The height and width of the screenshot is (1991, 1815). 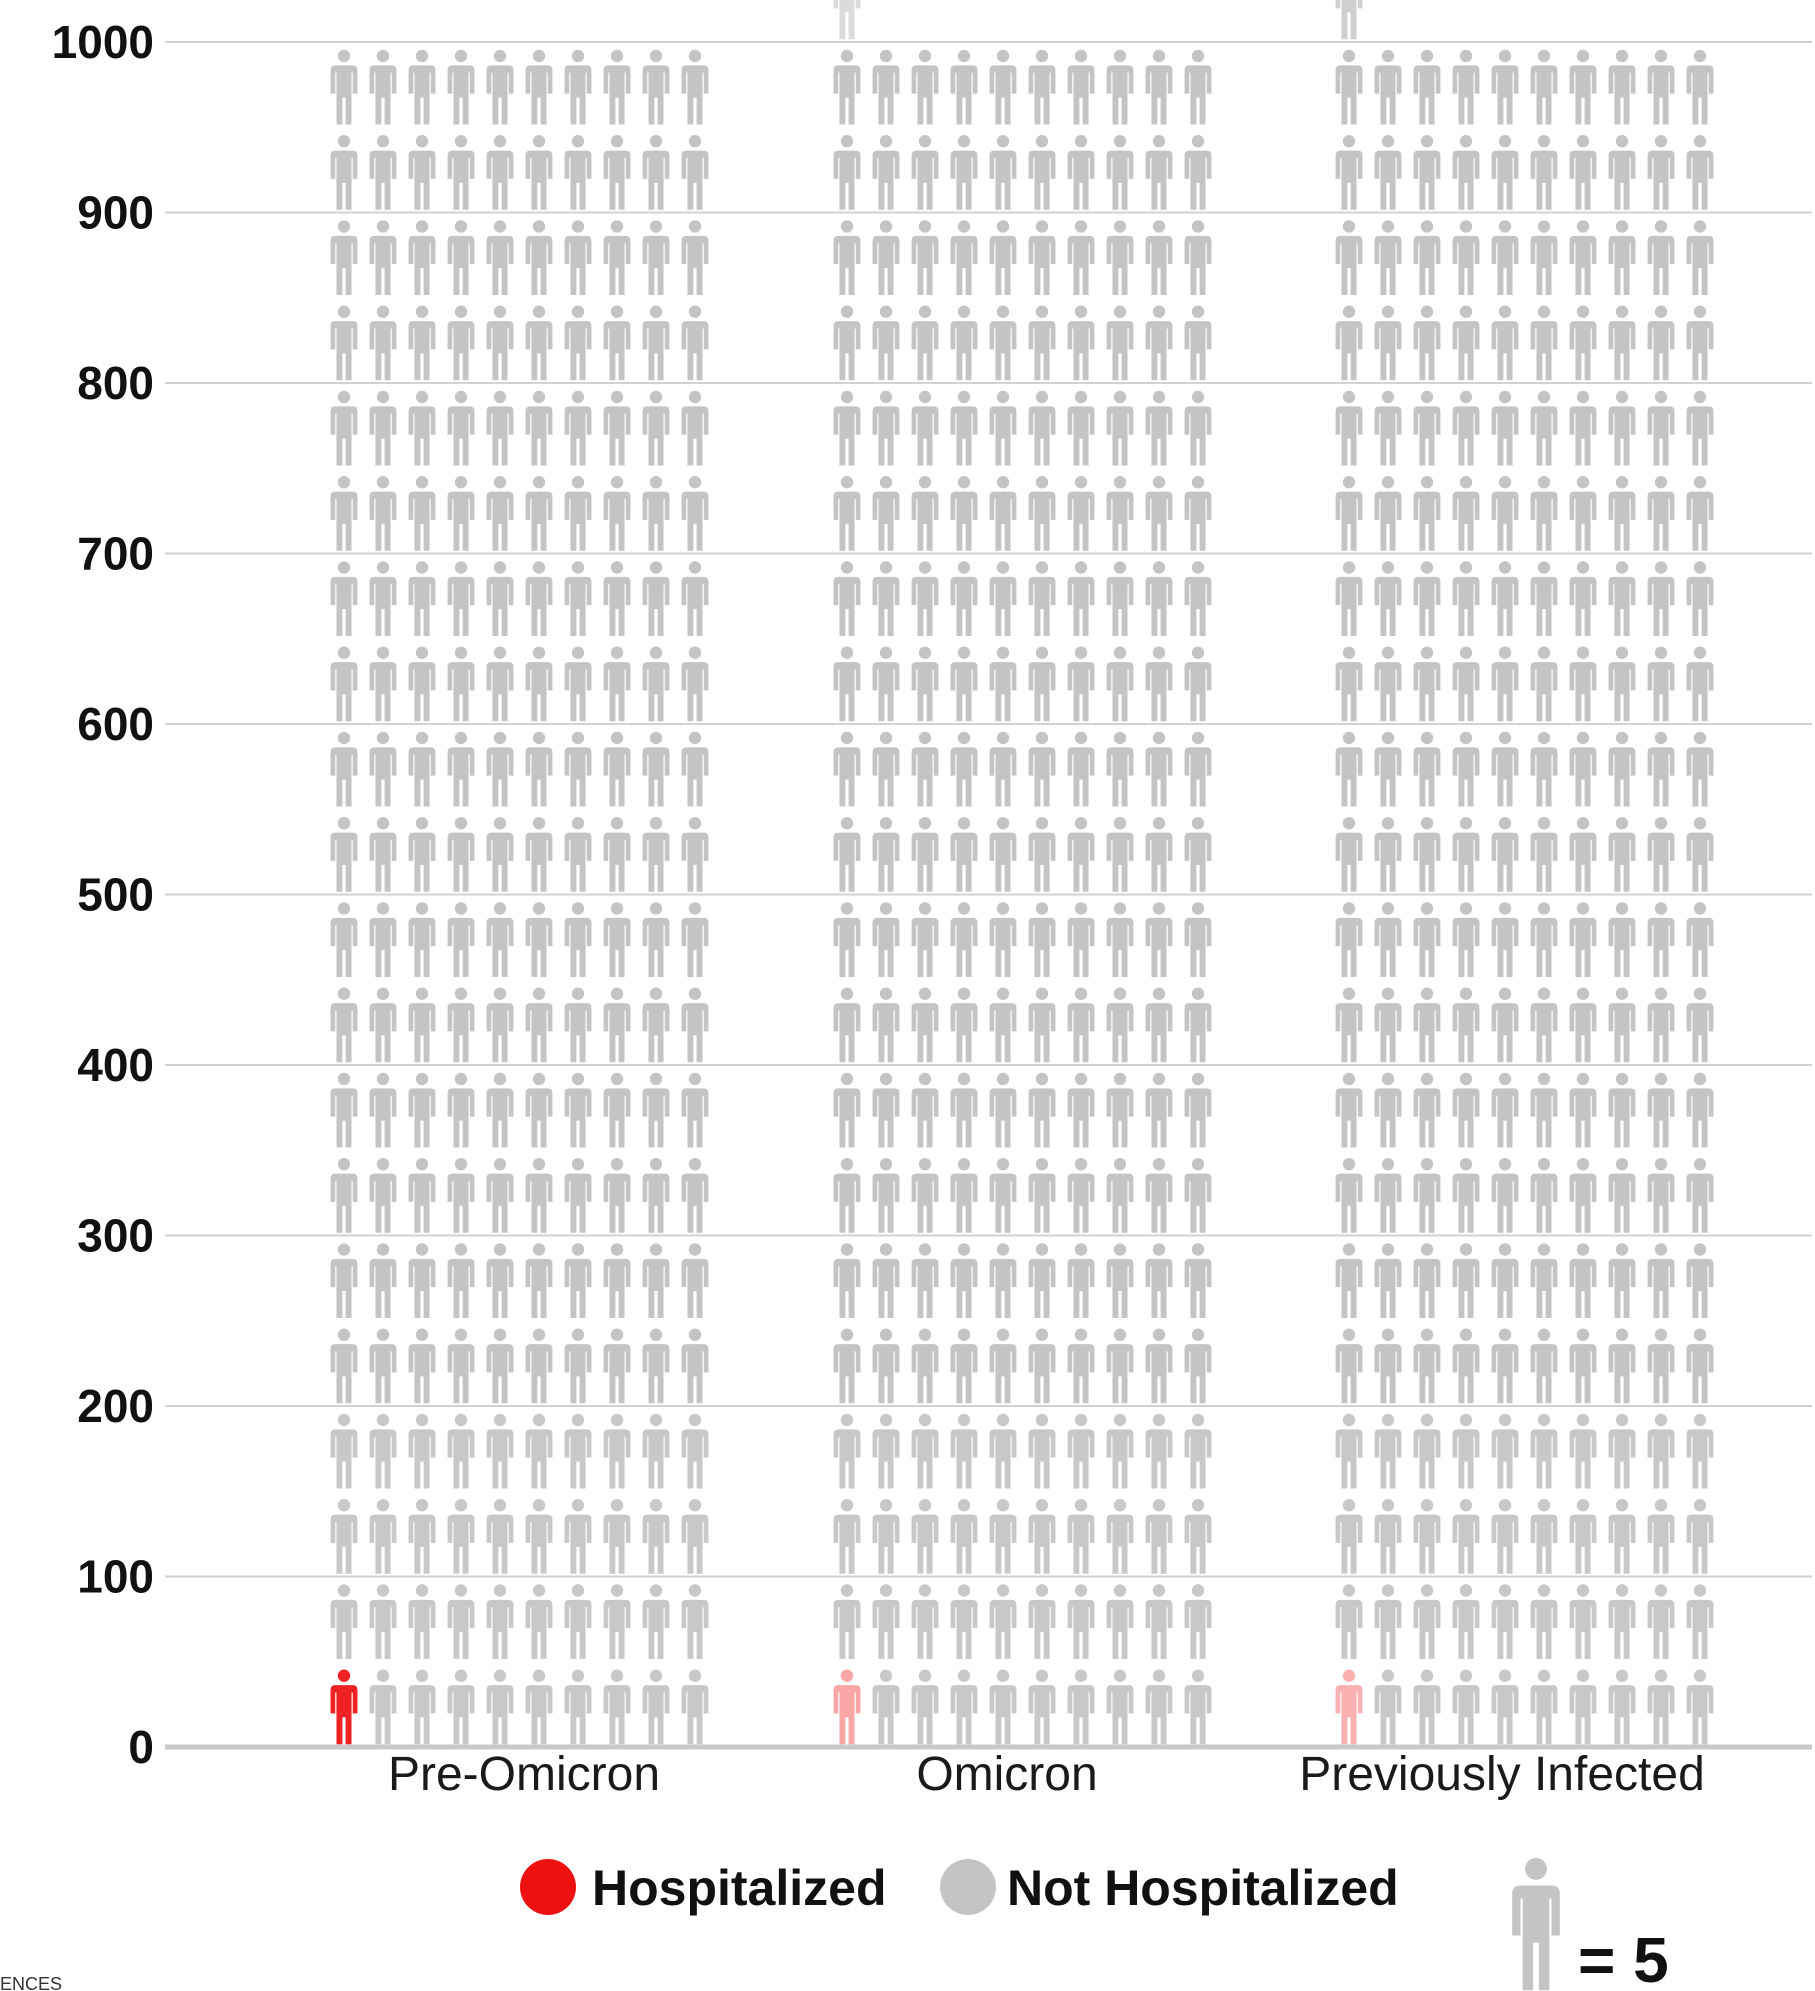 I want to click on scale-person-icon, so click(x=1536, y=1924).